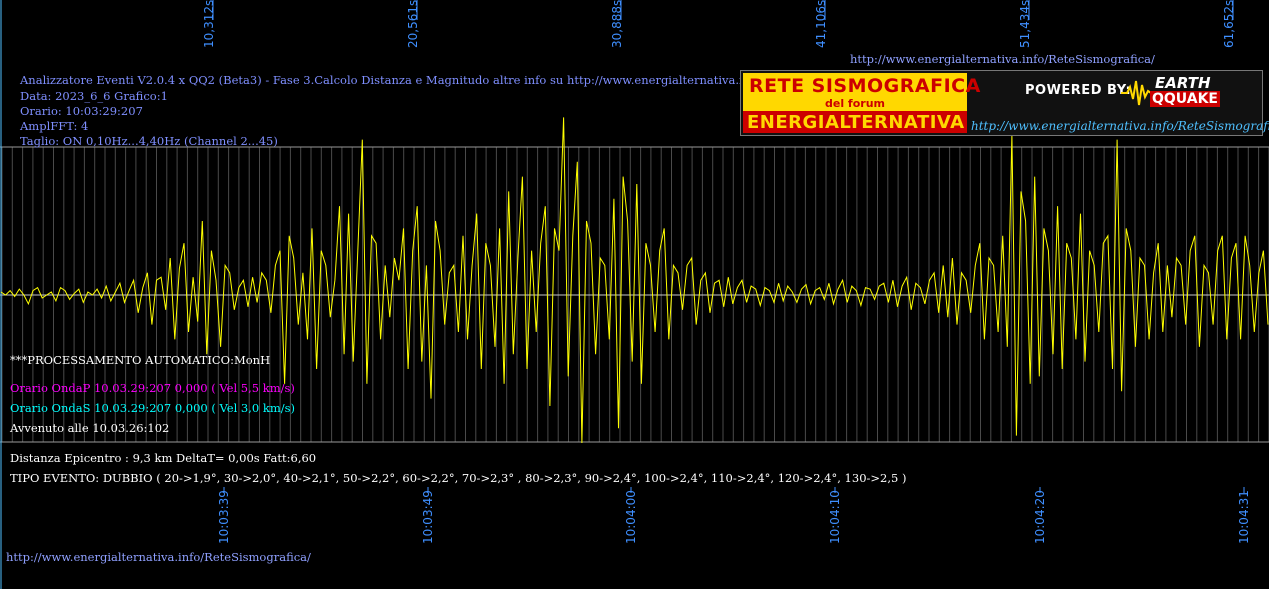 This screenshot has width=1269, height=589. Describe the element at coordinates (1185, 99) in the screenshot. I see `brand-qquake: QQUAKE` at that location.